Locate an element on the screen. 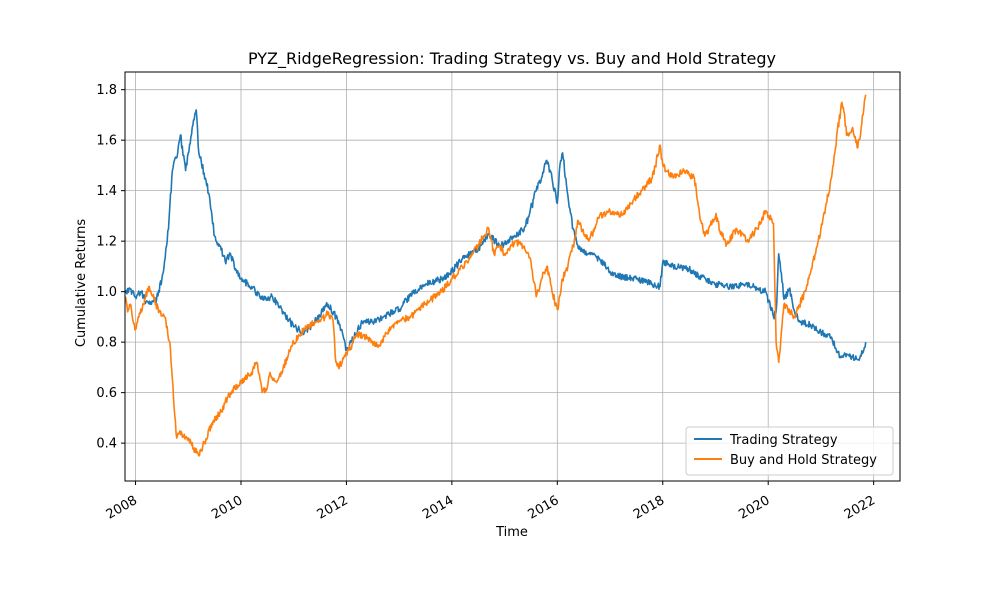 The height and width of the screenshot is (600, 1000). x-axis-label: Time is located at coordinates (511, 532).